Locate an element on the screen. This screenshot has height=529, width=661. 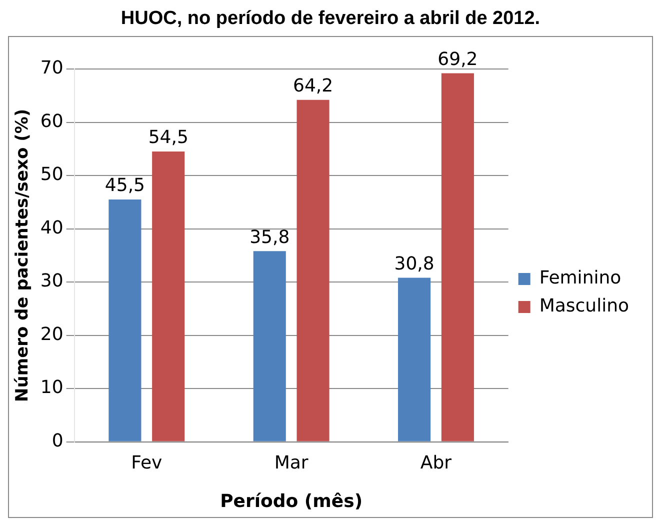
y-tick-label: 30 is located at coordinates (52, 281).